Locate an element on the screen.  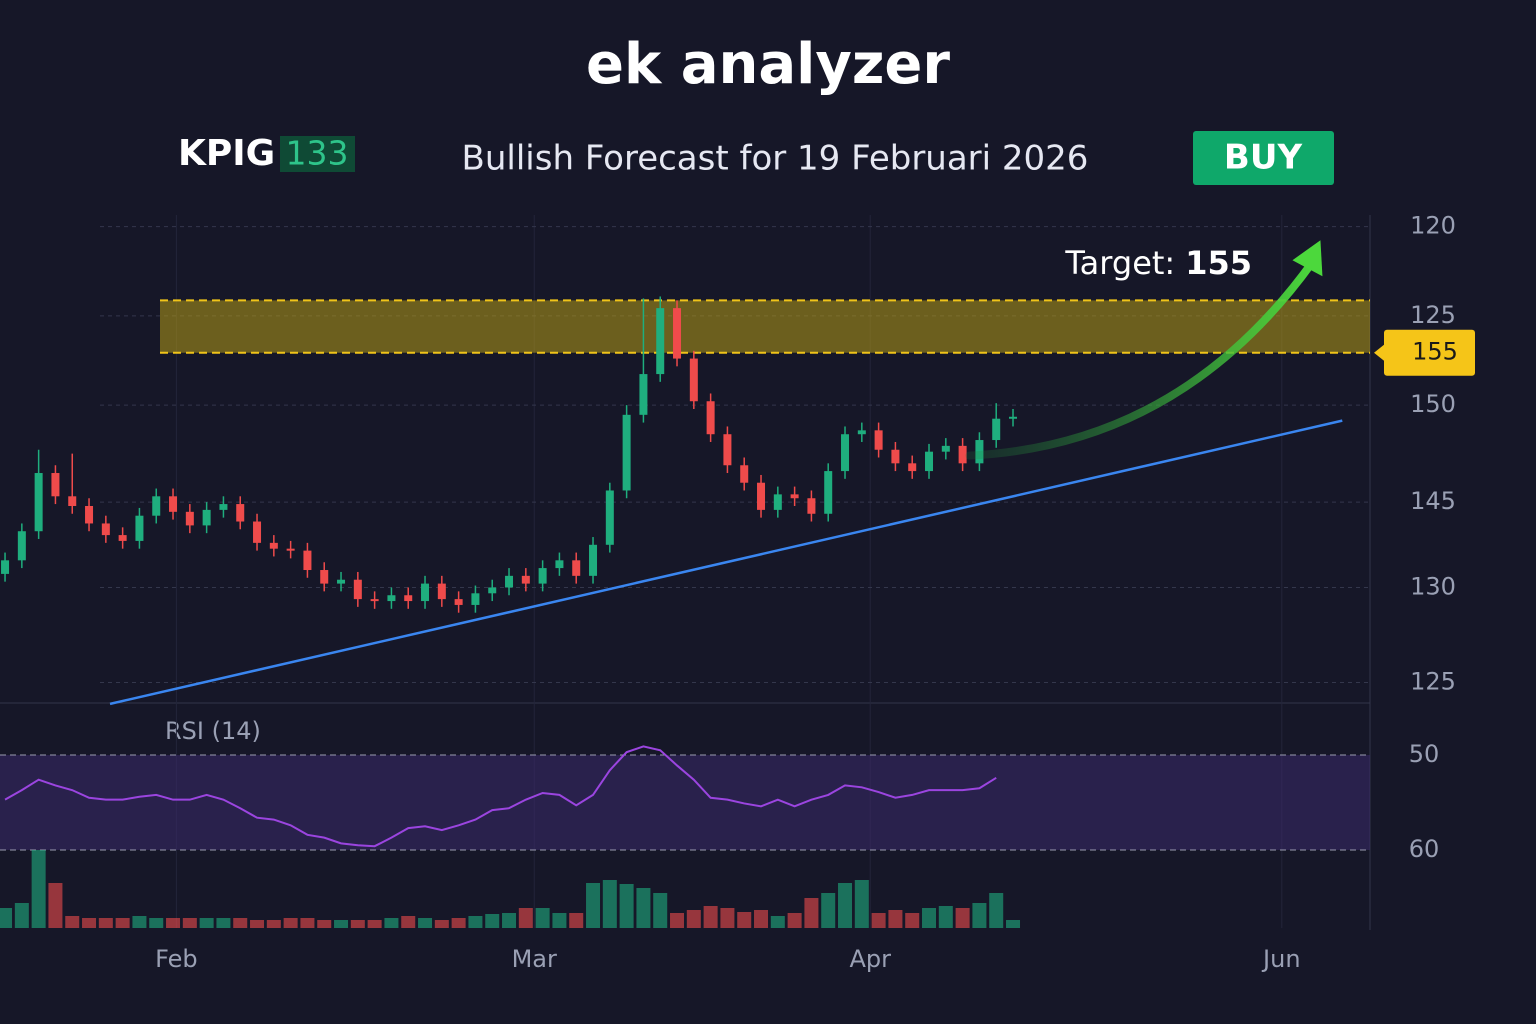
price-badge-label: 155 is located at coordinates (1435, 352).